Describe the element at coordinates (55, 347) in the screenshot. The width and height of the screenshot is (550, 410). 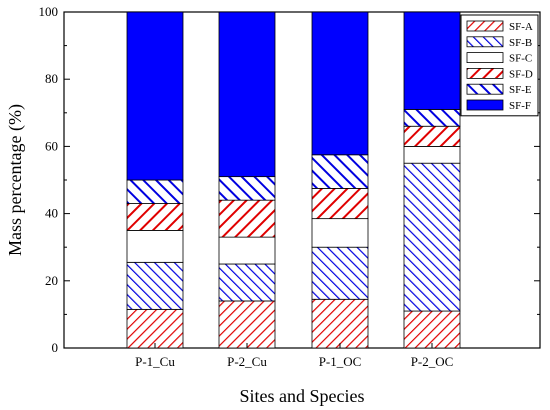
I see `y-tick-label: 0` at that location.